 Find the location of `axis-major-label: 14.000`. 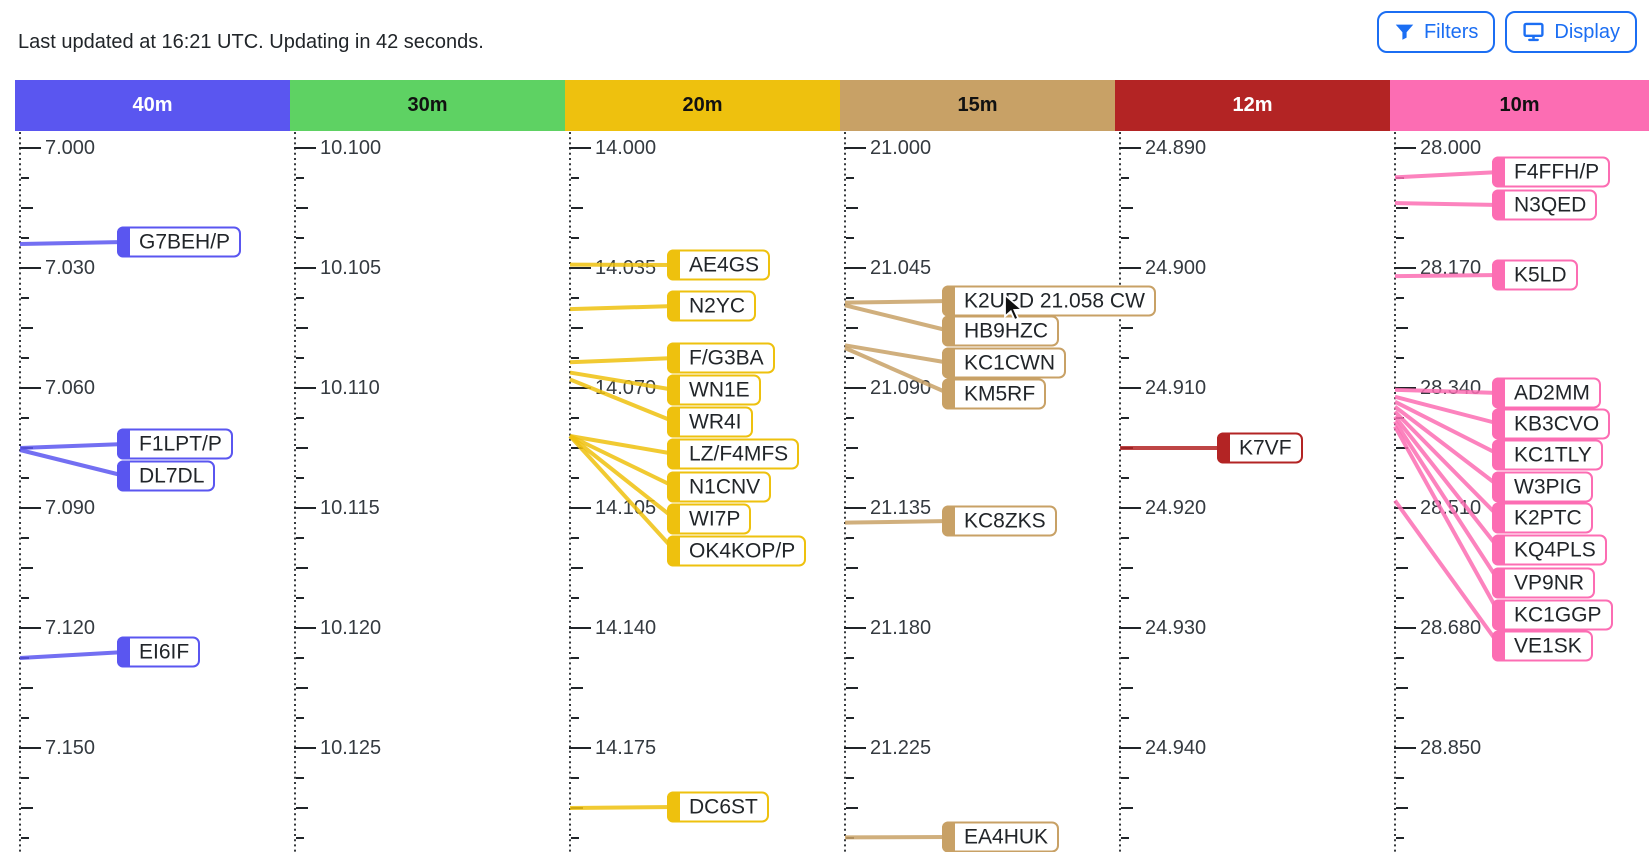

axis-major-label: 14.000 is located at coordinates (625, 148).